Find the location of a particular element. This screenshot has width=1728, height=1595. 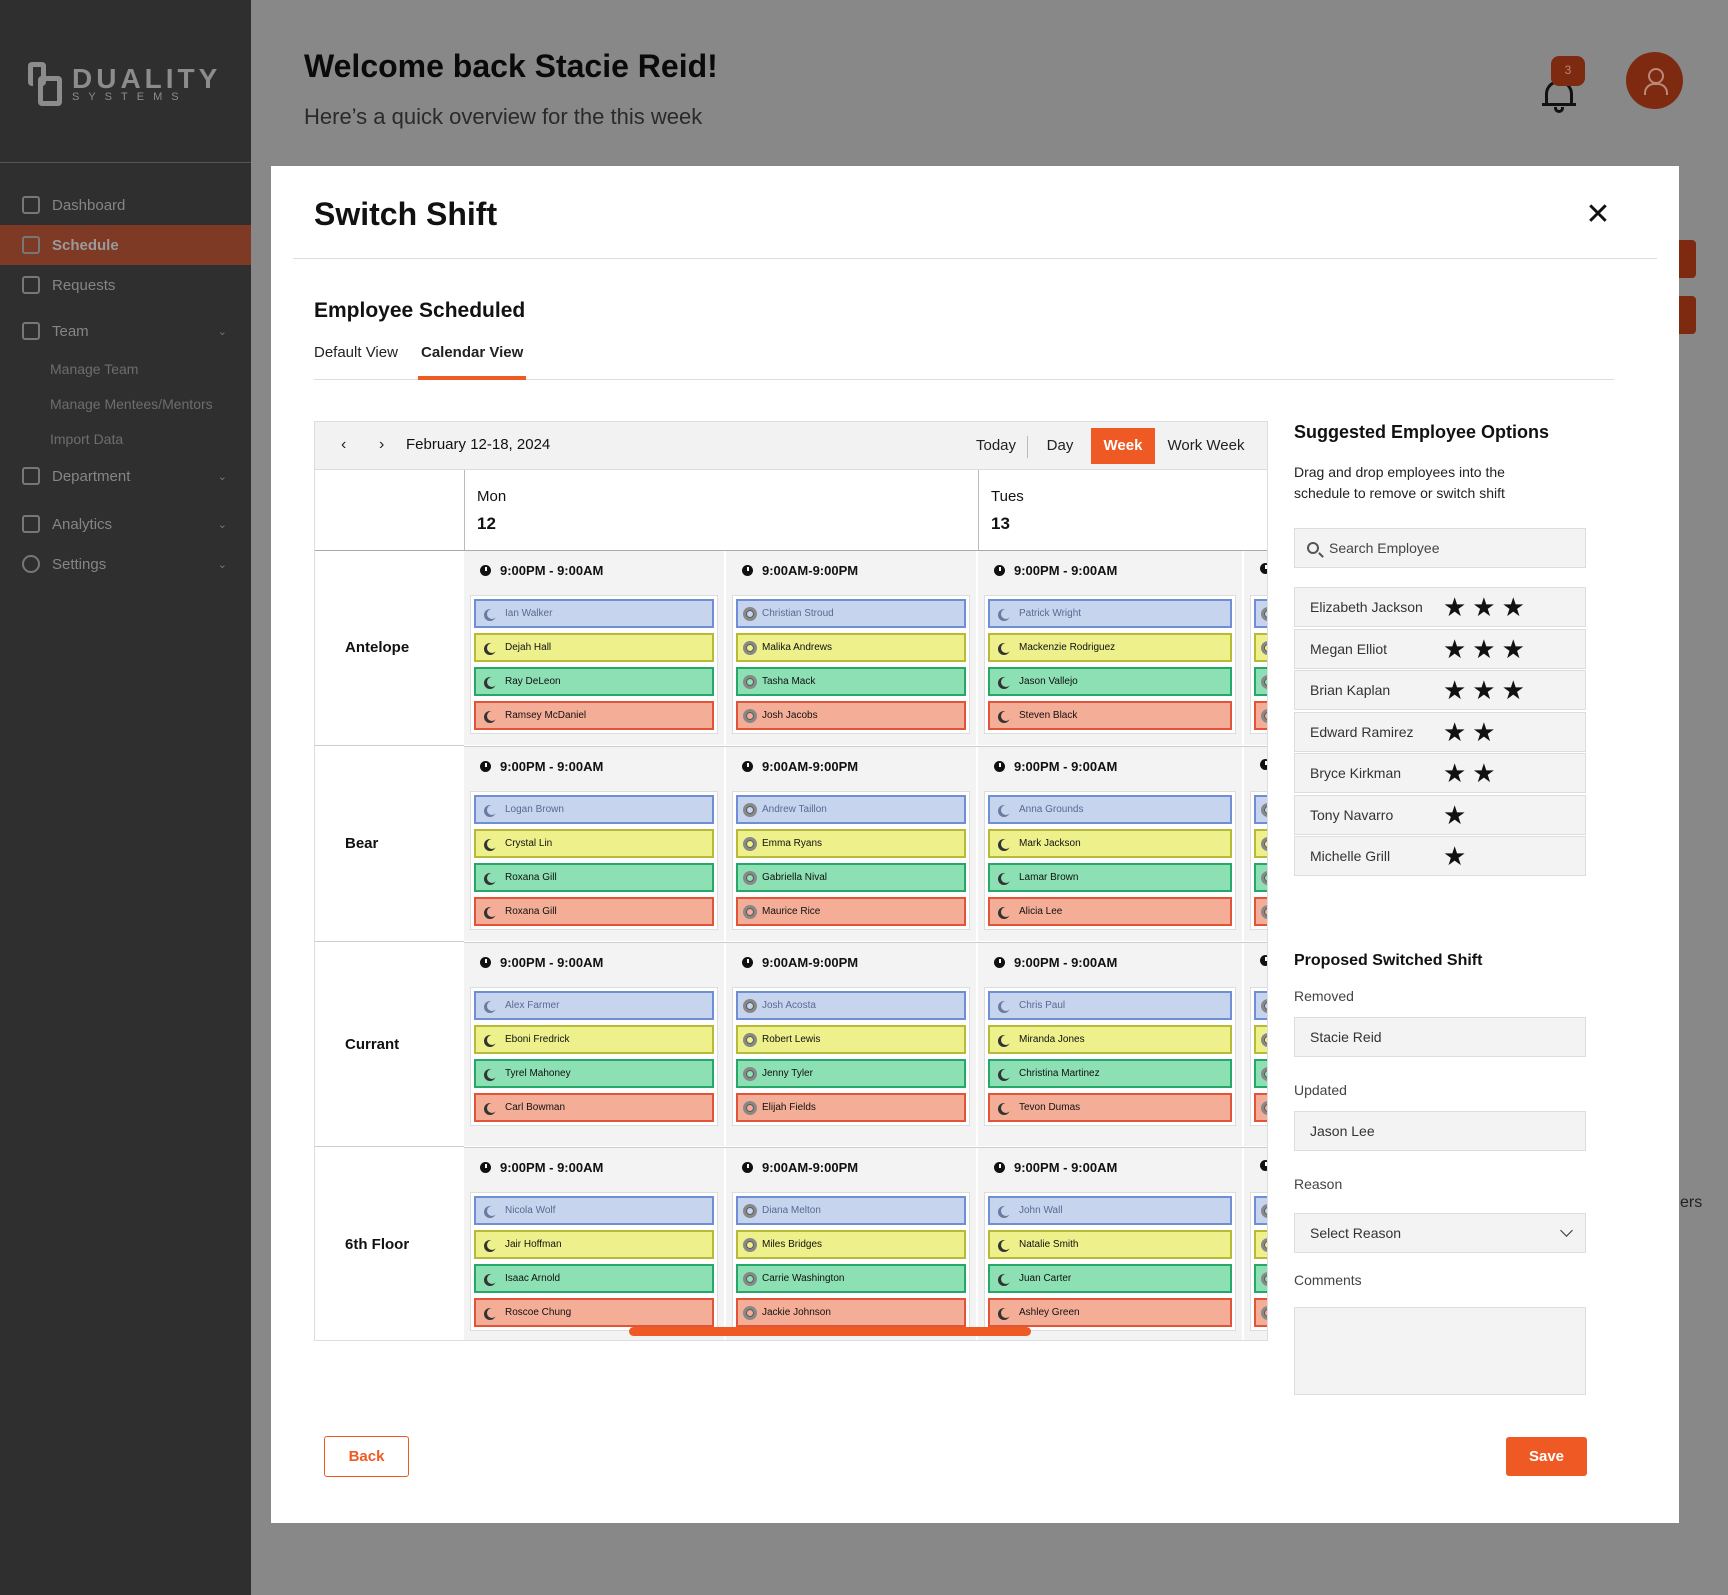

view-day-button: Day is located at coordinates (1060, 445).